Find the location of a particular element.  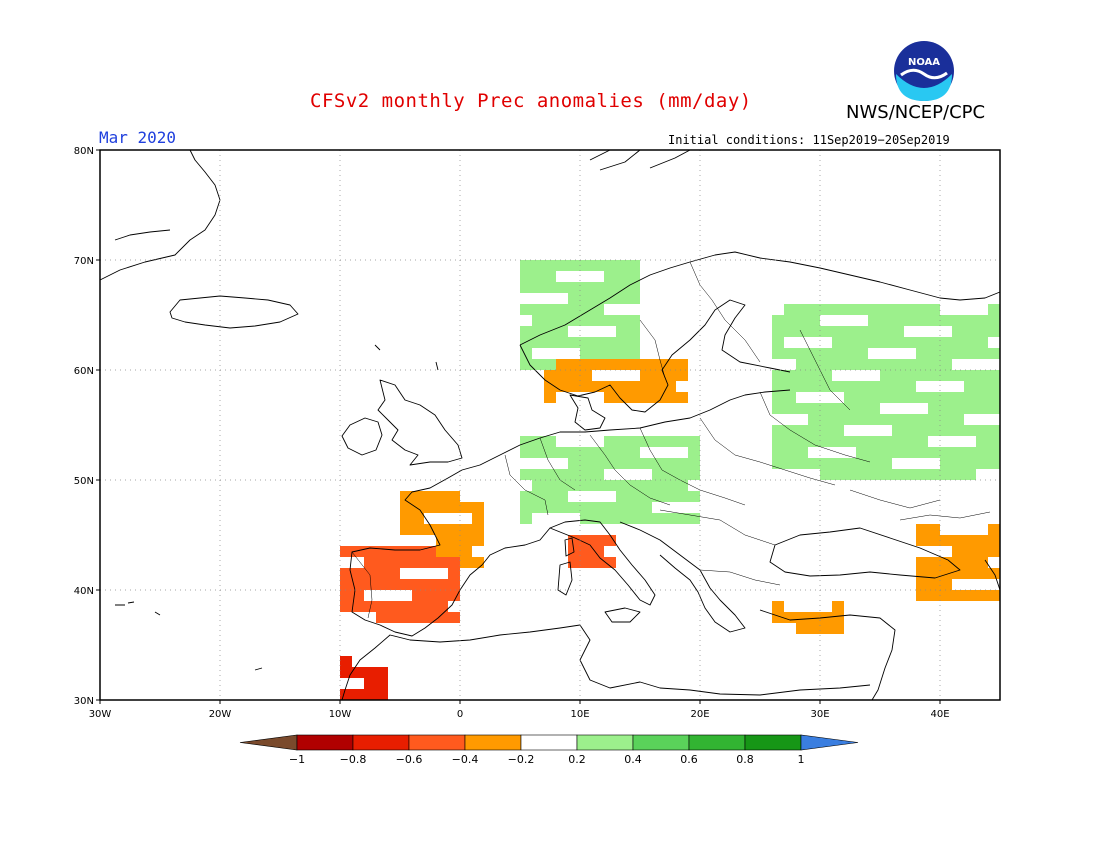

colorbar-level-label: −0.4 is located at coordinates (465, 759).